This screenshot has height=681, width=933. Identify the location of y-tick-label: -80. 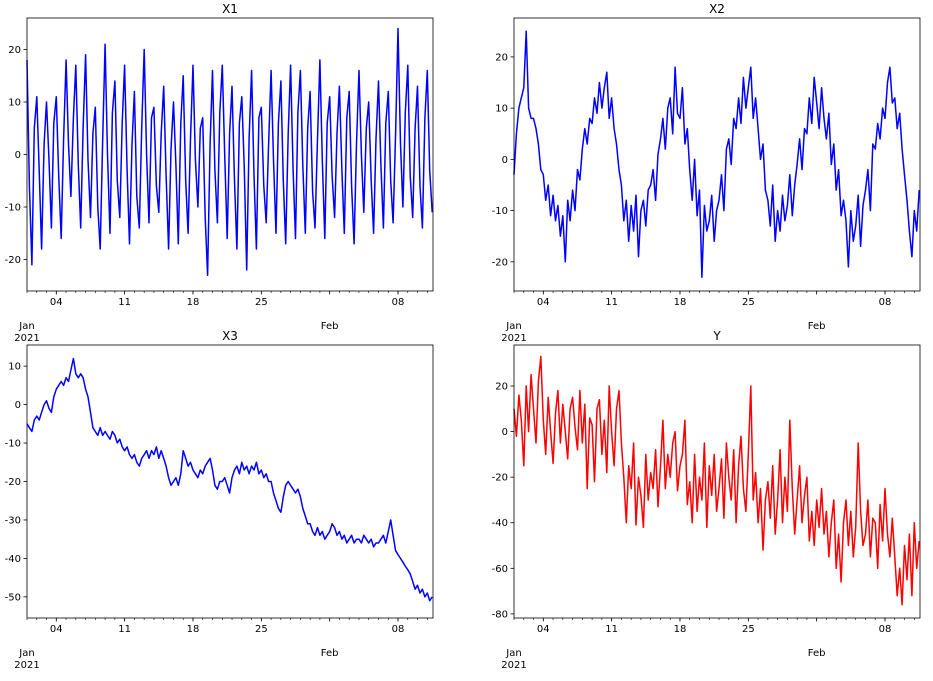
(500, 614).